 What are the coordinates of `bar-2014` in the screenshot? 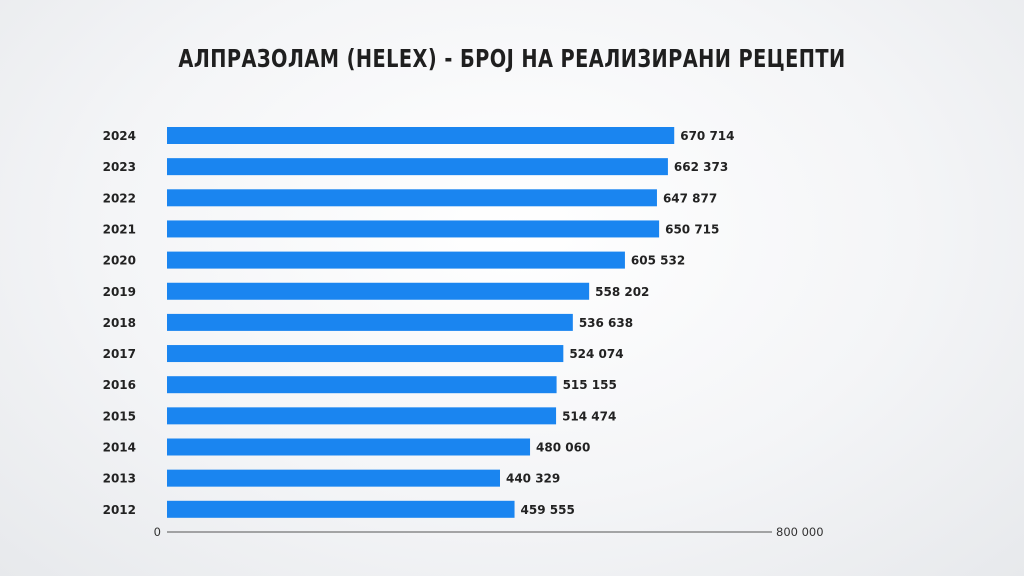 It's located at (349, 447).